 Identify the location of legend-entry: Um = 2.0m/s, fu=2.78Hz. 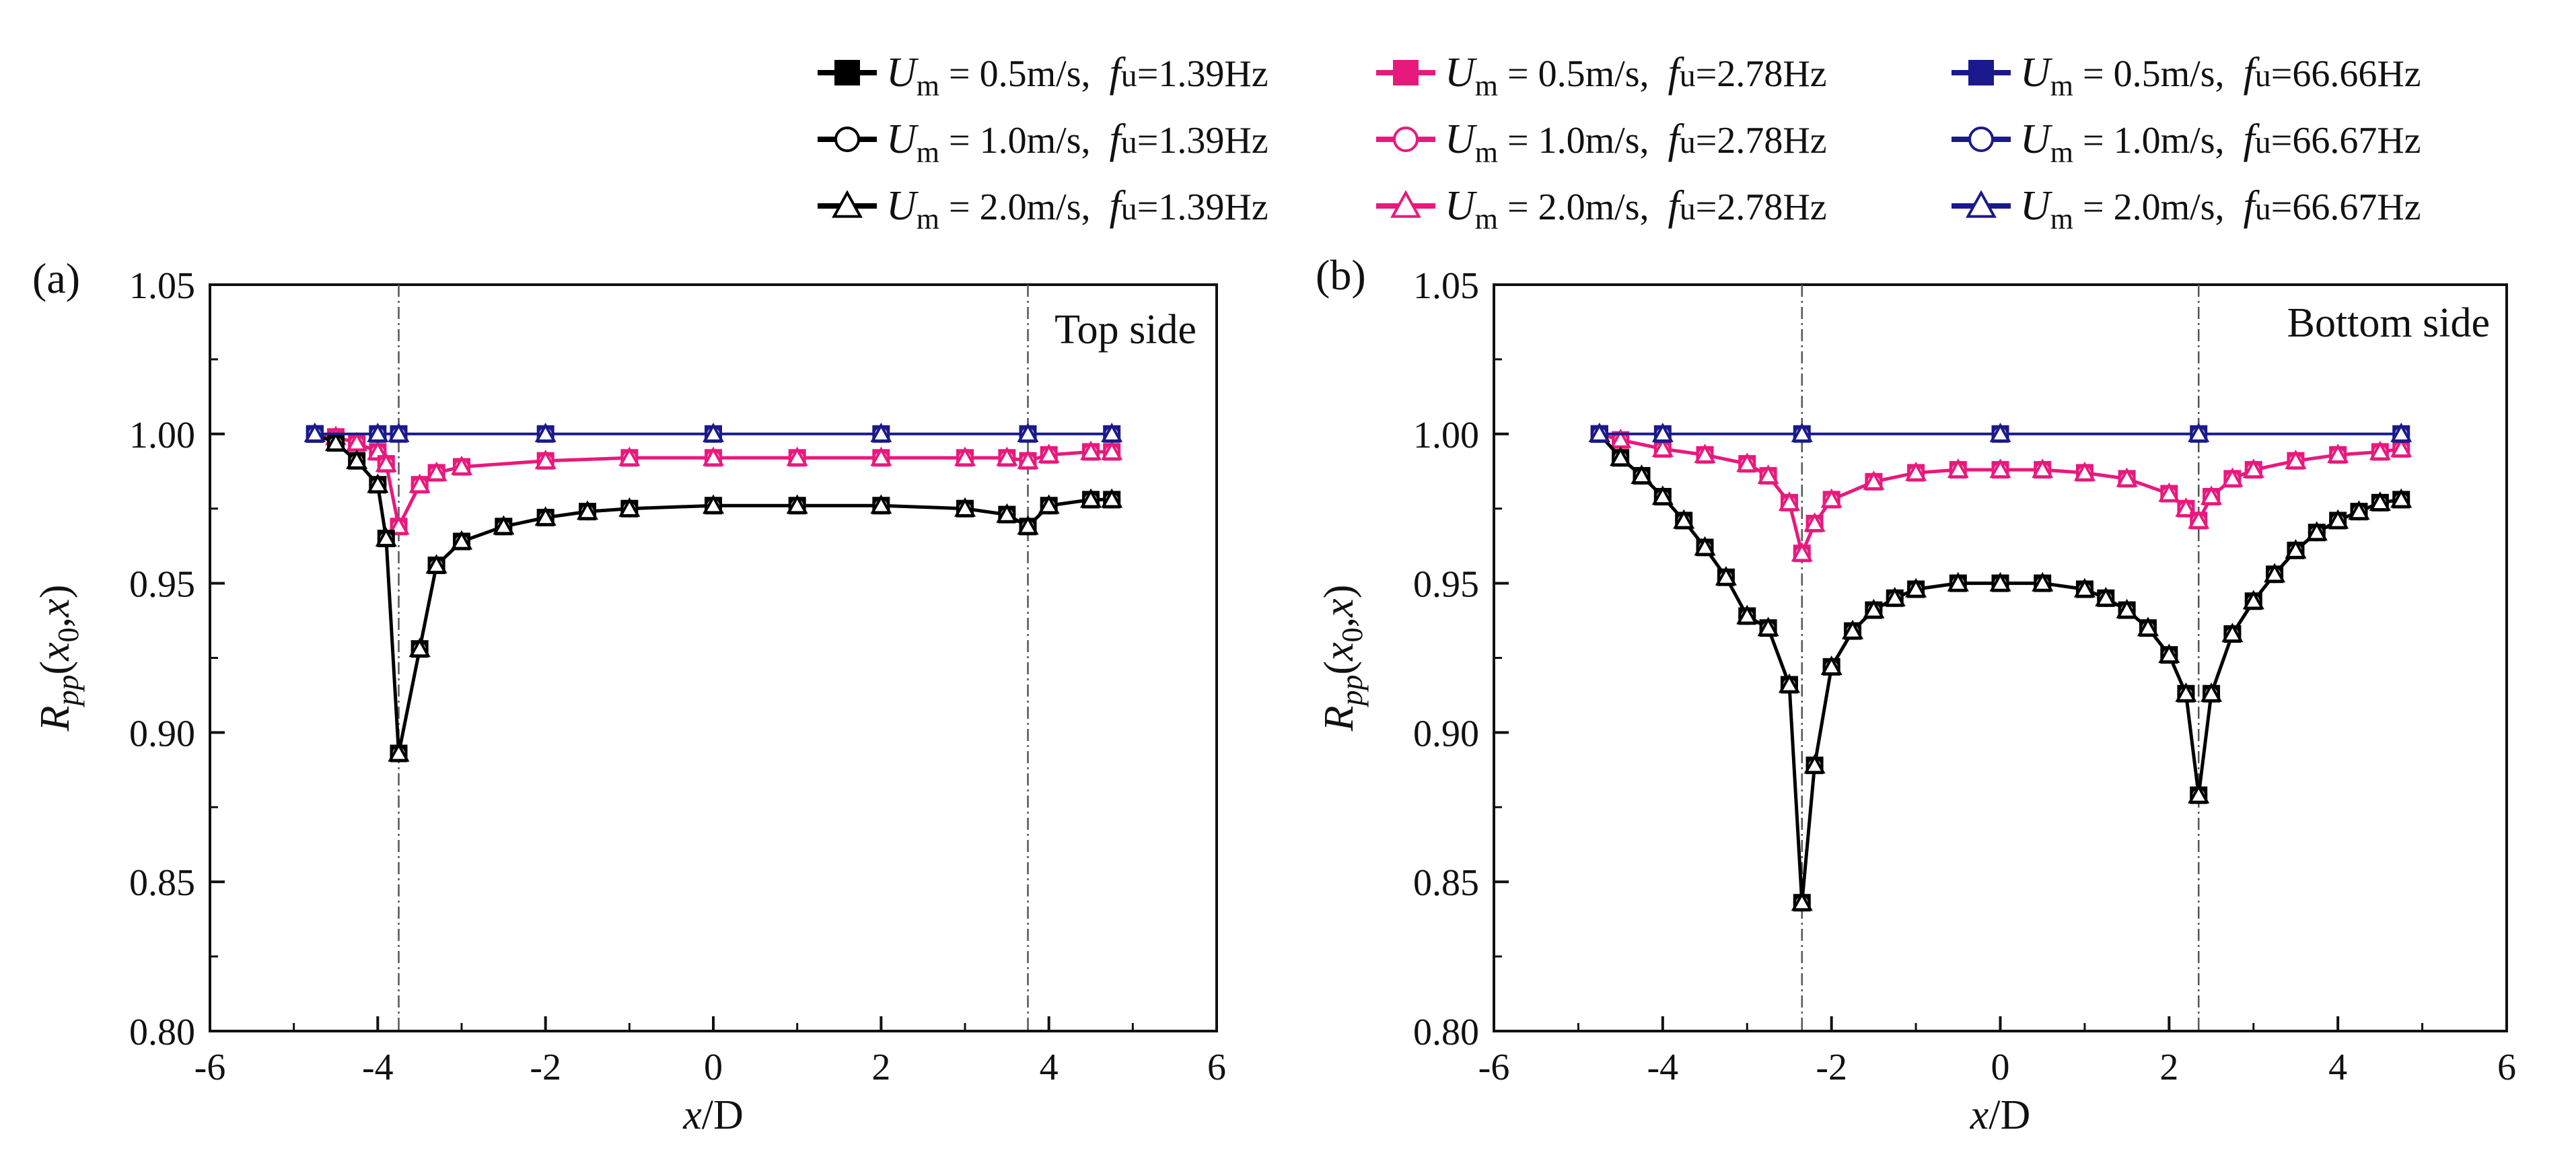
(1601, 210).